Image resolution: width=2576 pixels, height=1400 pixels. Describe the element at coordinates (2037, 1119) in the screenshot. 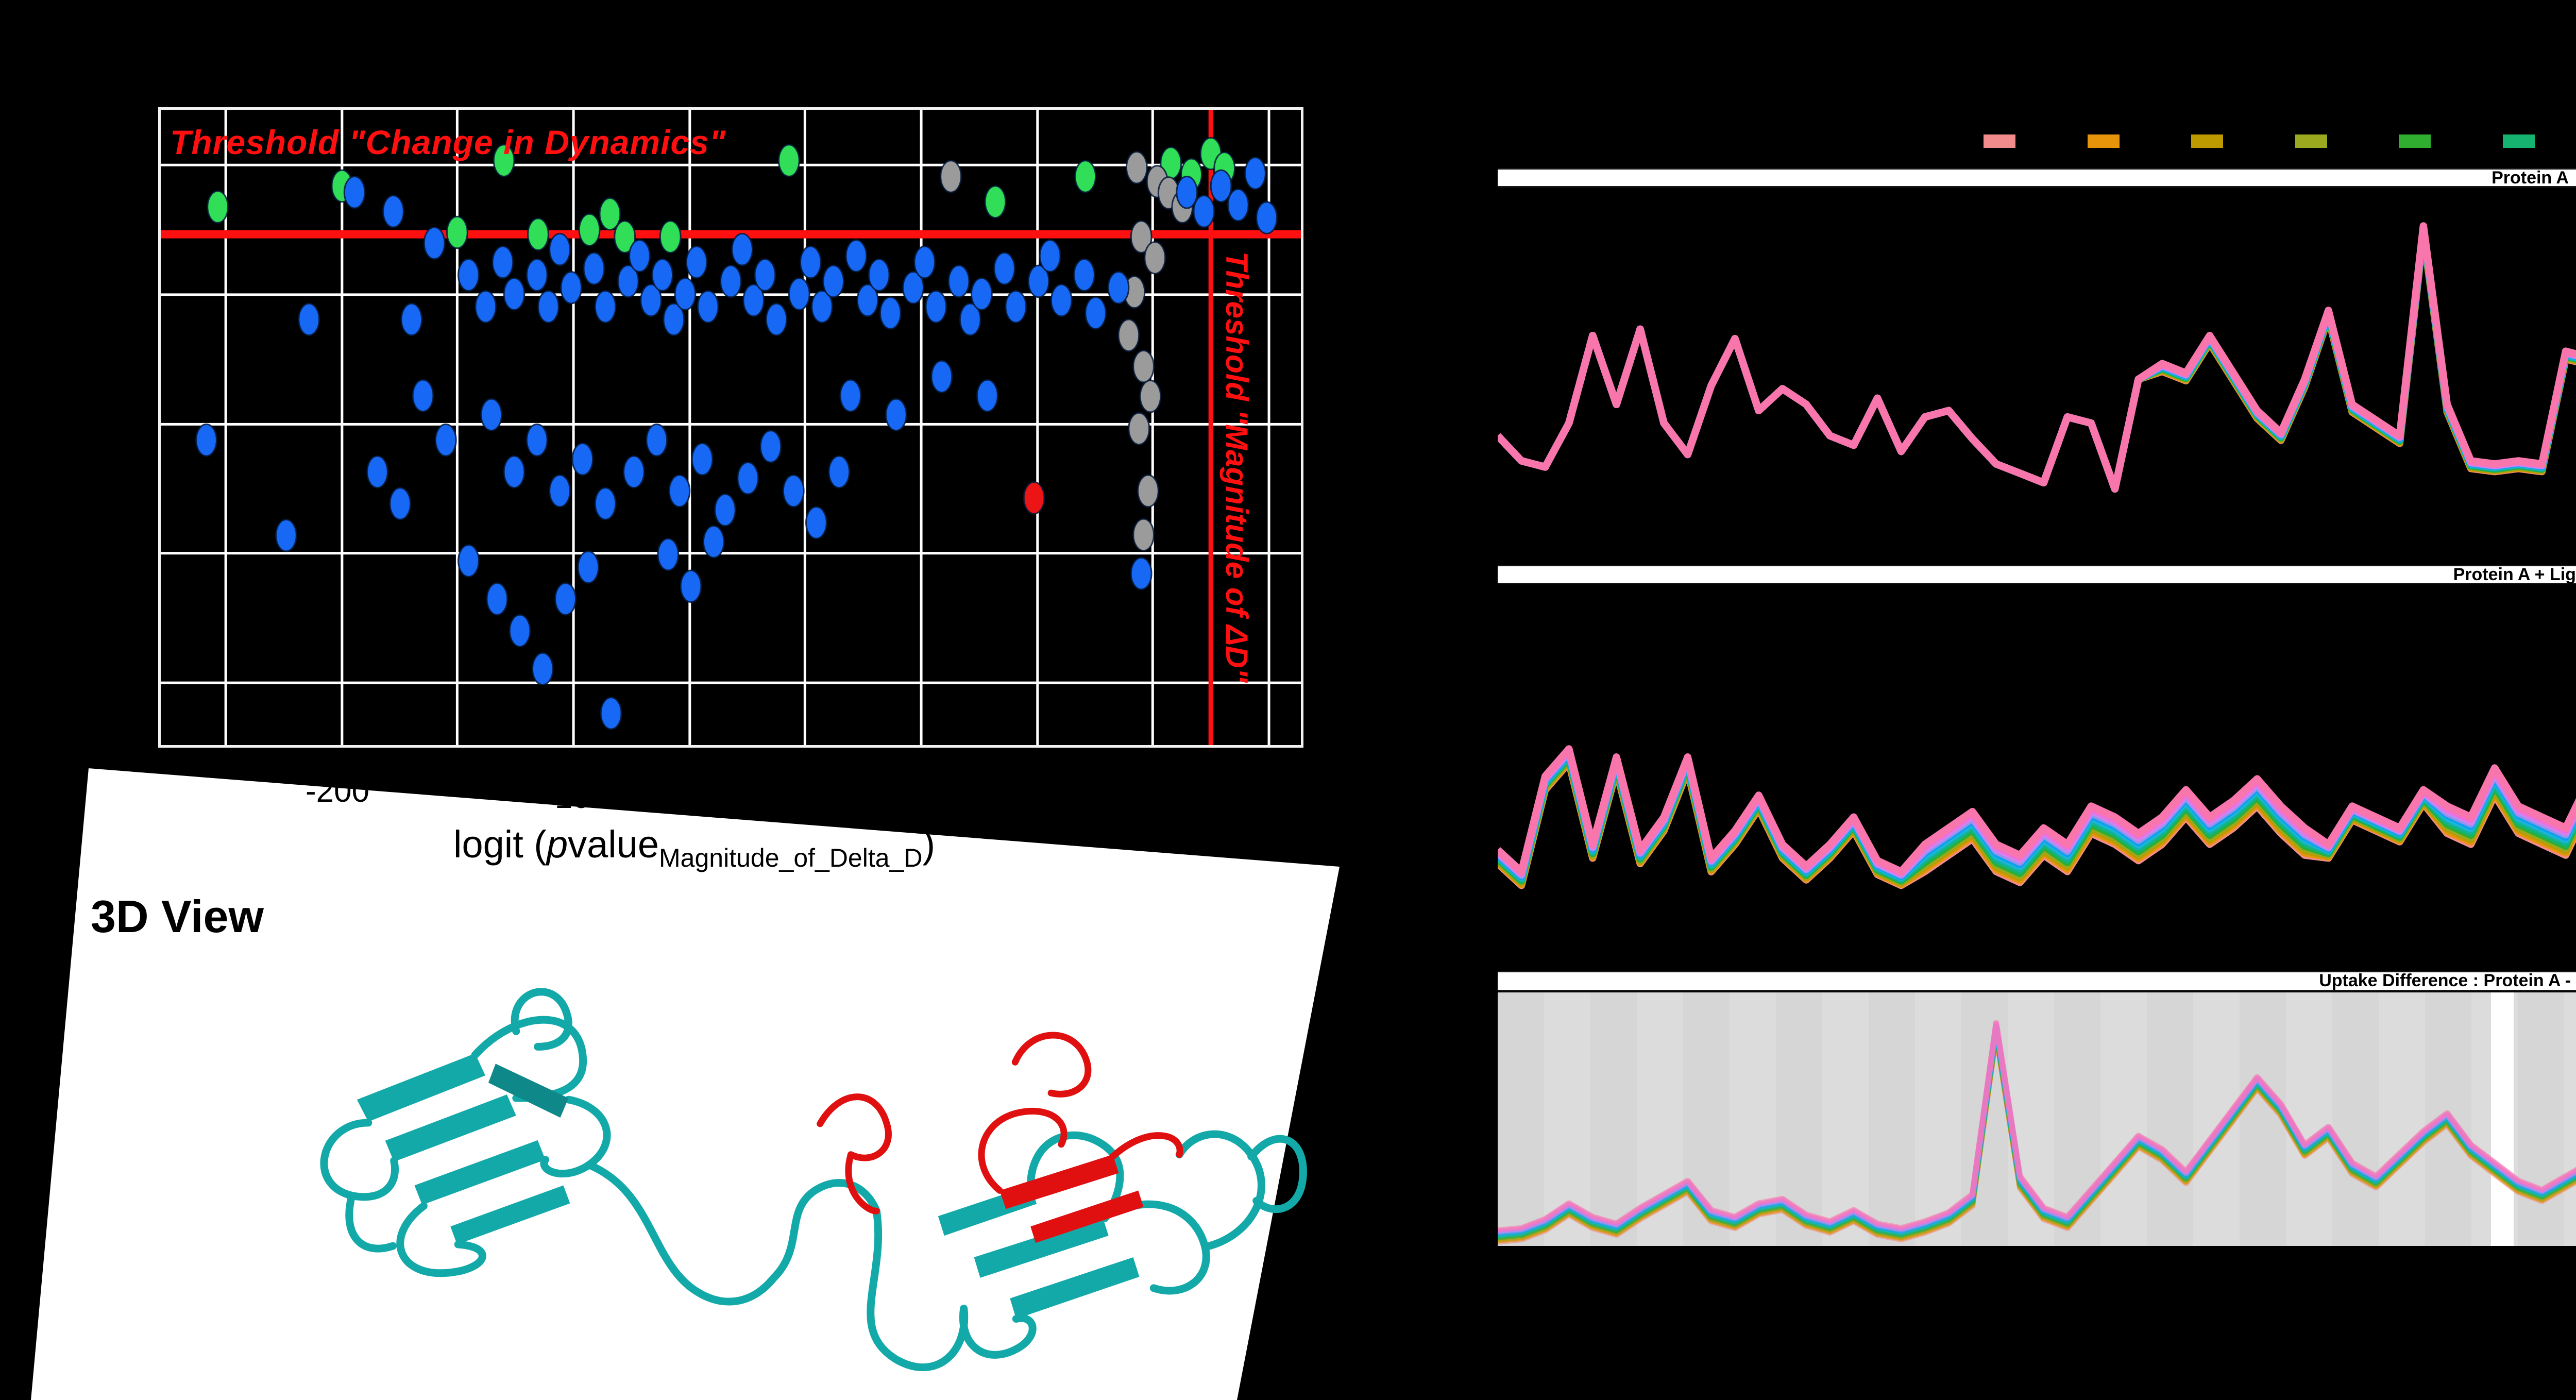

I see `chart-uptake-diff` at that location.